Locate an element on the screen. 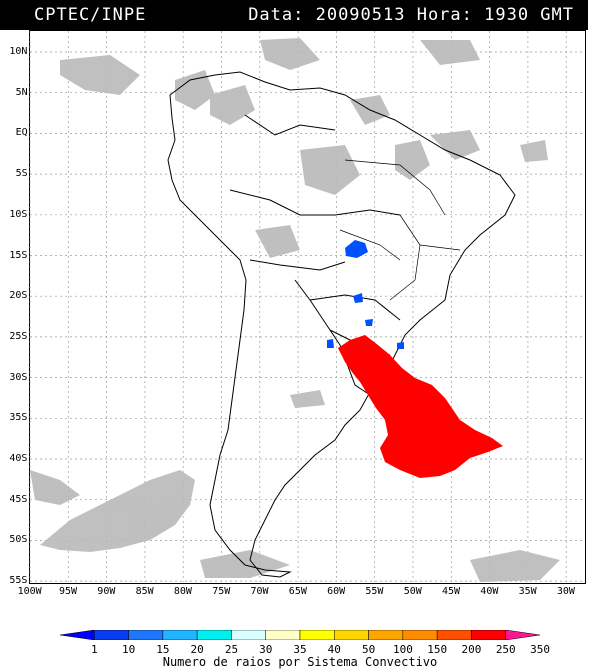 The image size is (600, 670). lat-label: 5S is located at coordinates (21, 174).